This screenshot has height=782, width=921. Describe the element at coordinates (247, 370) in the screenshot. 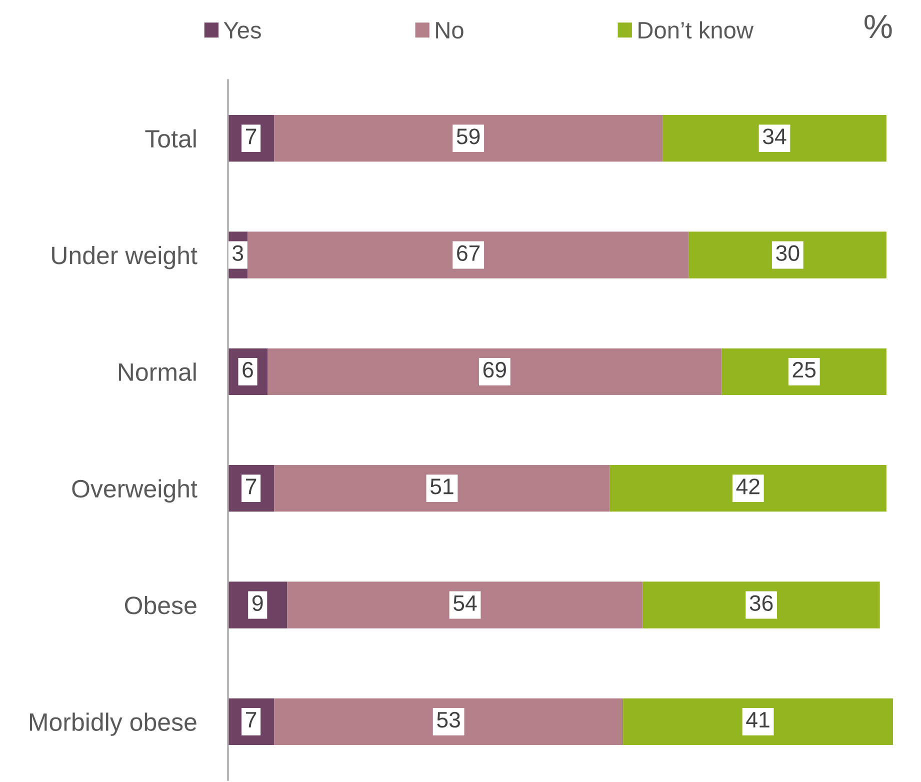

I see `data-label: 6` at that location.